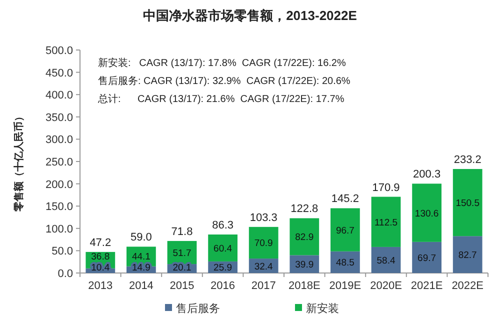 The width and height of the screenshot is (500, 325). Describe the element at coordinates (223, 226) in the screenshot. I see `total-label: 86.3` at that location.